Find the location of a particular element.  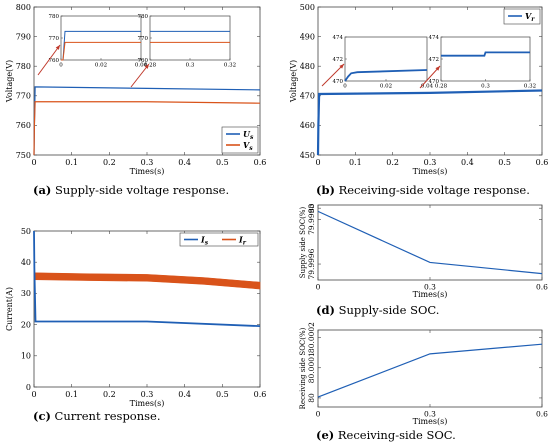

chart-a-ytick-label: 790 is located at coordinates (23, 36).